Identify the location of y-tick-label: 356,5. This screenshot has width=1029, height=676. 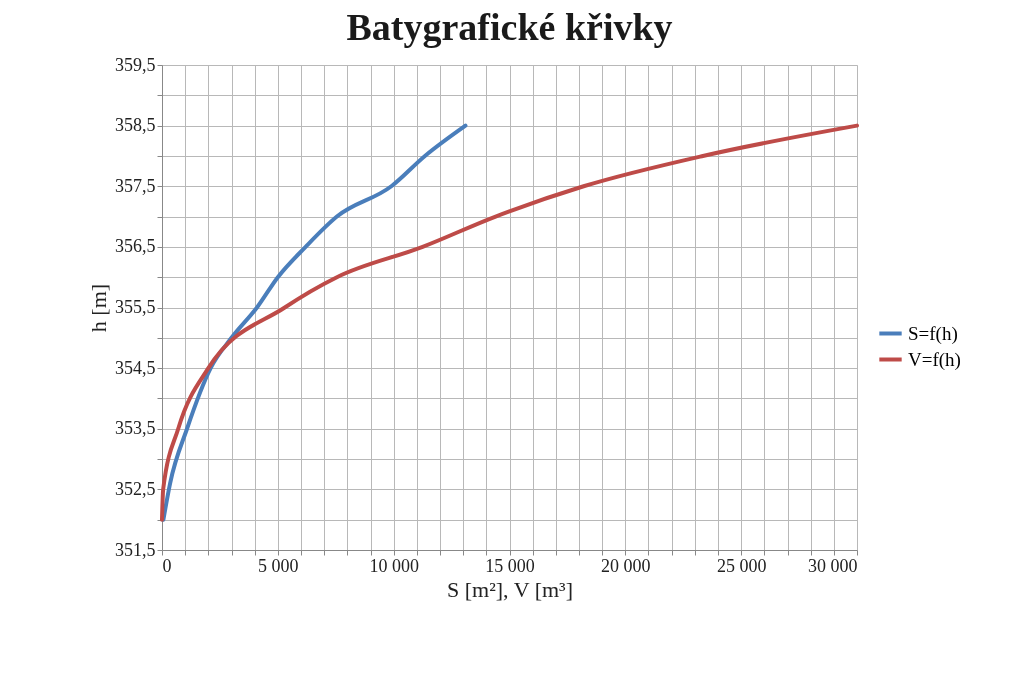
(135, 246).